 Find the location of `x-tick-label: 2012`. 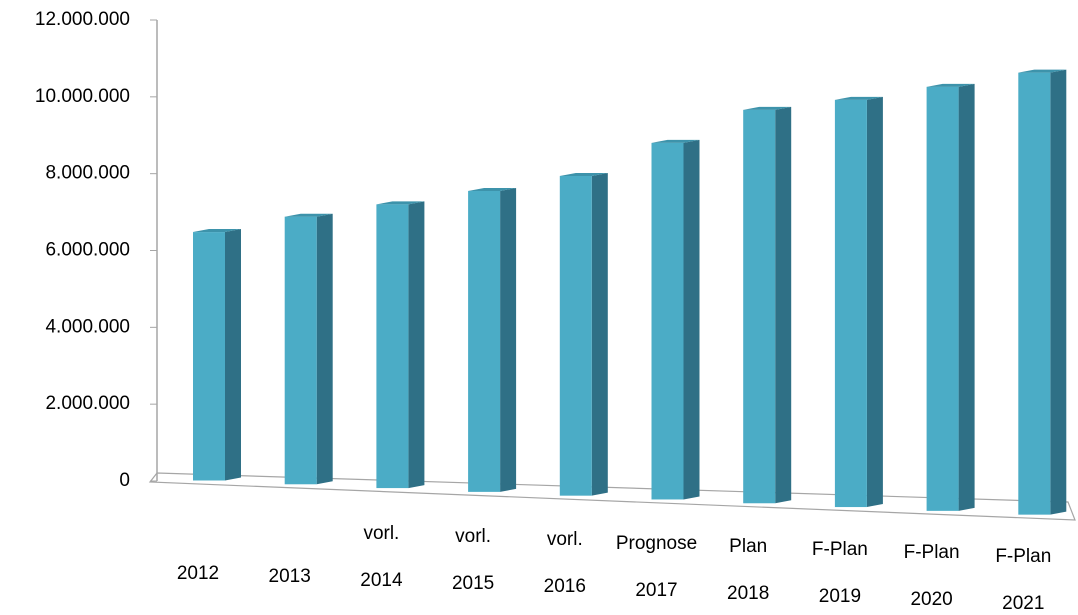

x-tick-label: 2012 is located at coordinates (198, 573).